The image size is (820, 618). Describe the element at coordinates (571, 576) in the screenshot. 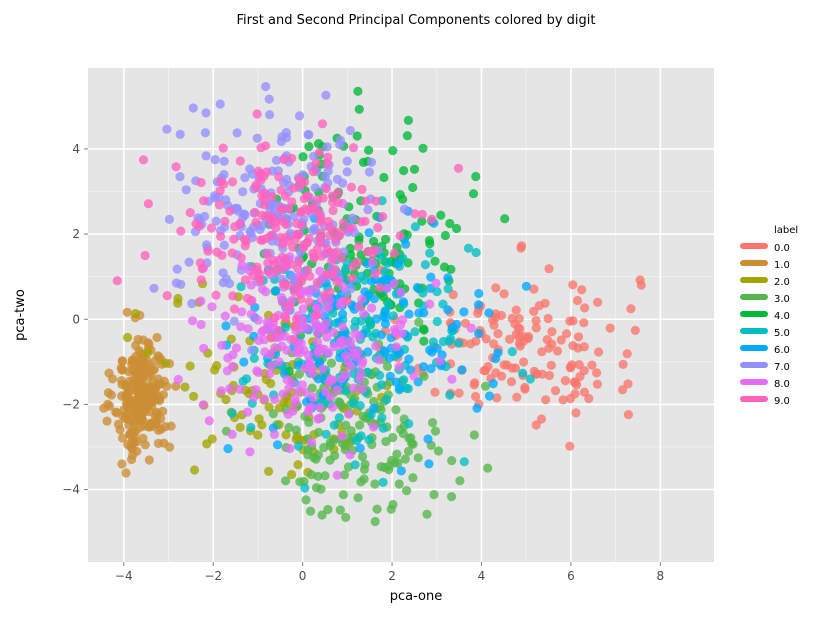

I see `x-tick-label: 6` at that location.